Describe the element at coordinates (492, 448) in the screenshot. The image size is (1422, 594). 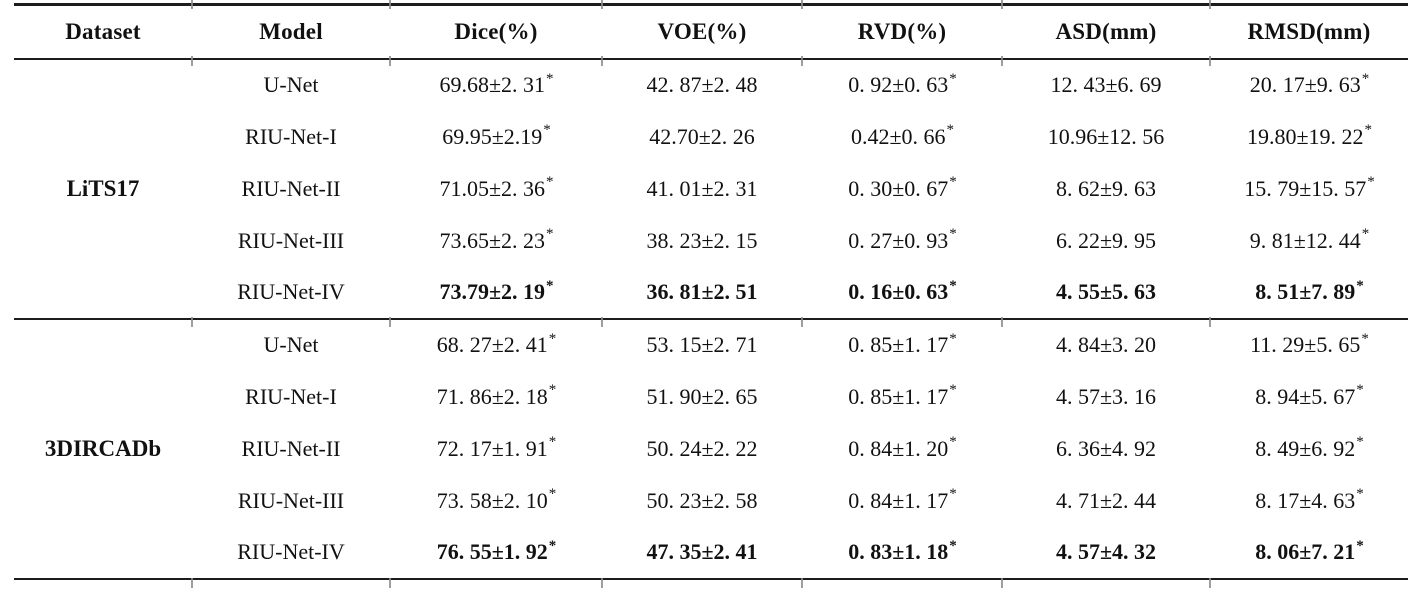
I see `metric-number: 72. 17±1. 91` at that location.